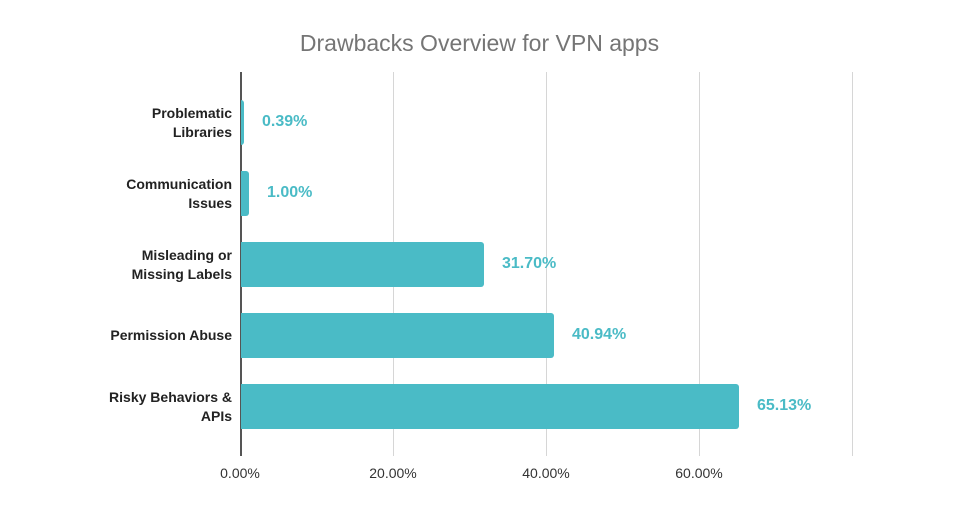 This screenshot has height=510, width=959. I want to click on category-label: Problematic Libraries, so click(191, 122).